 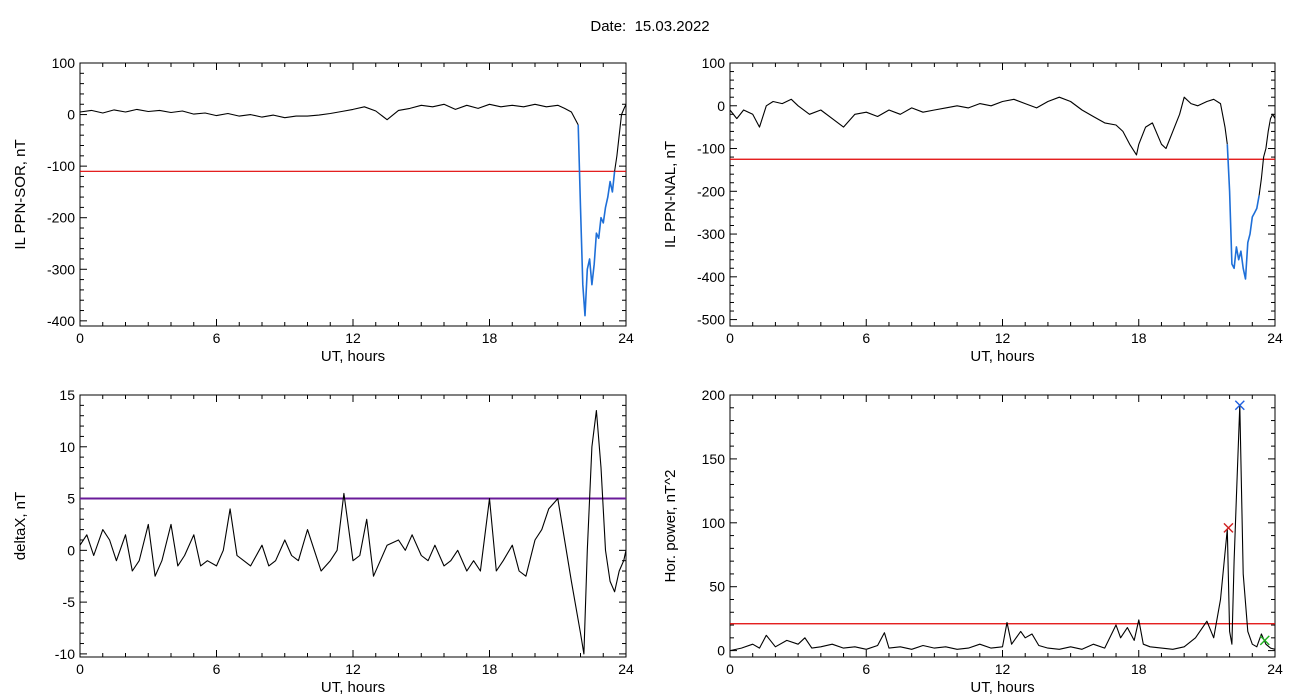 I want to click on y-tick-label: 10, so click(x=67, y=447).